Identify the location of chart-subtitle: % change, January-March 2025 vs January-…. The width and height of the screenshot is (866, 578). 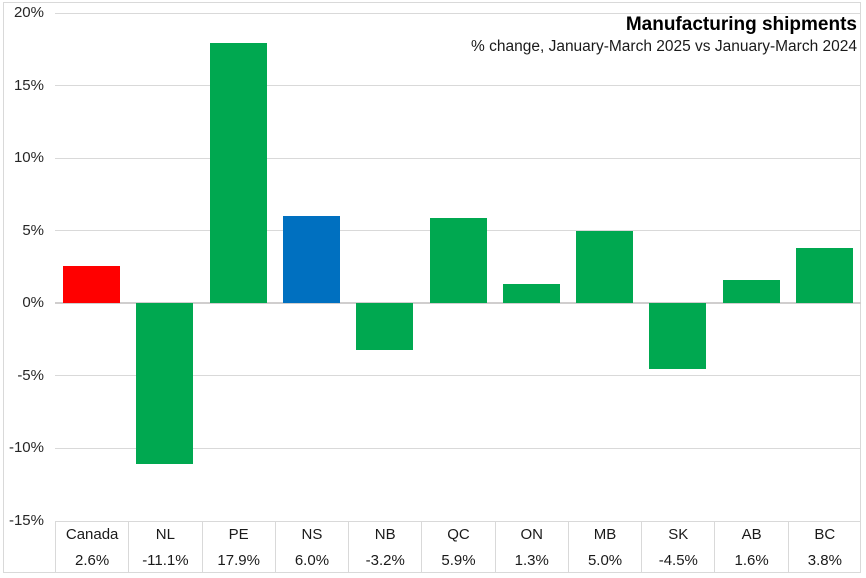
(664, 46).